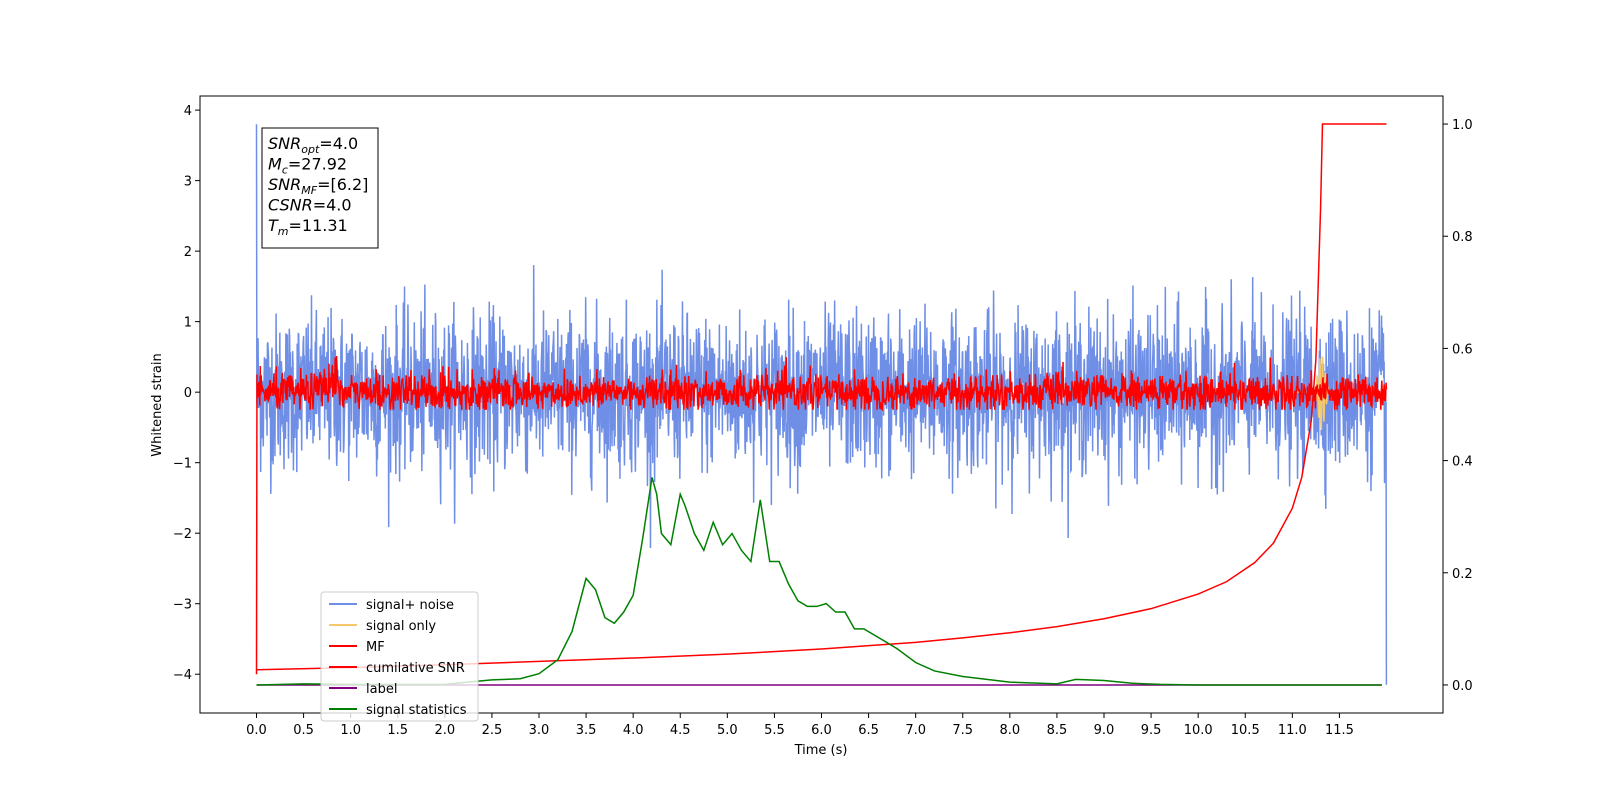 The image size is (1600, 804). Describe the element at coordinates (444, 730) in the screenshot. I see `x-tick-label: 2.0` at that location.